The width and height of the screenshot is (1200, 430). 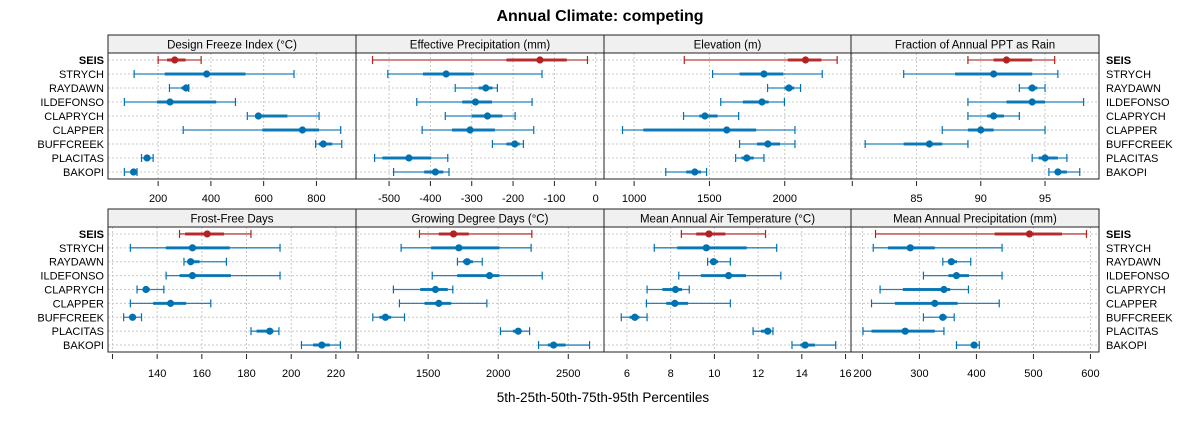 I want to click on x-tick-label: 2000, so click(x=784, y=199).